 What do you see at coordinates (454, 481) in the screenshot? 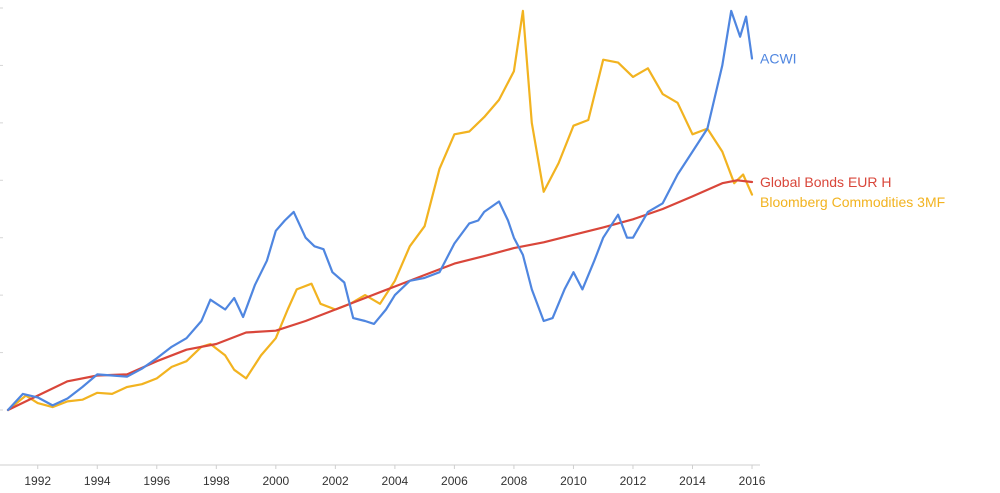
I see `x-tick-label-2006: 2006` at bounding box center [454, 481].